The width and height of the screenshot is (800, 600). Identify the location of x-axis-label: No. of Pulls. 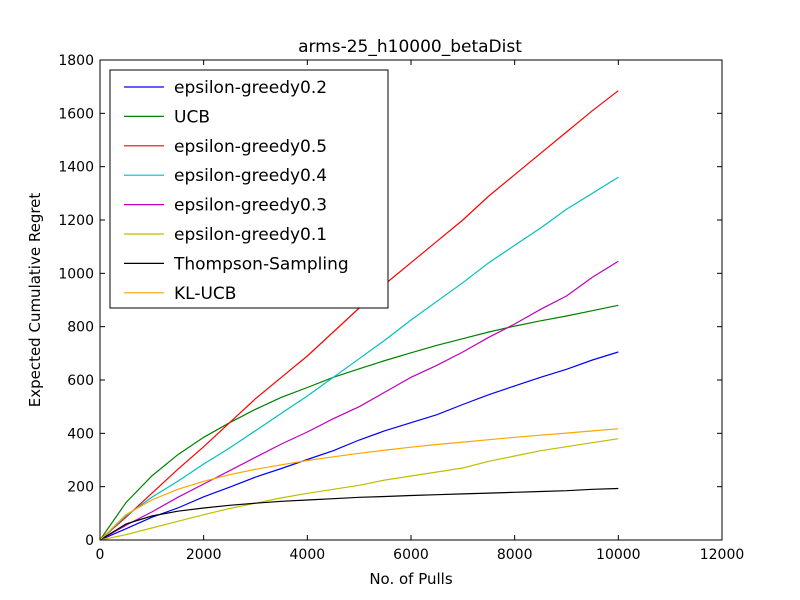
(411, 579).